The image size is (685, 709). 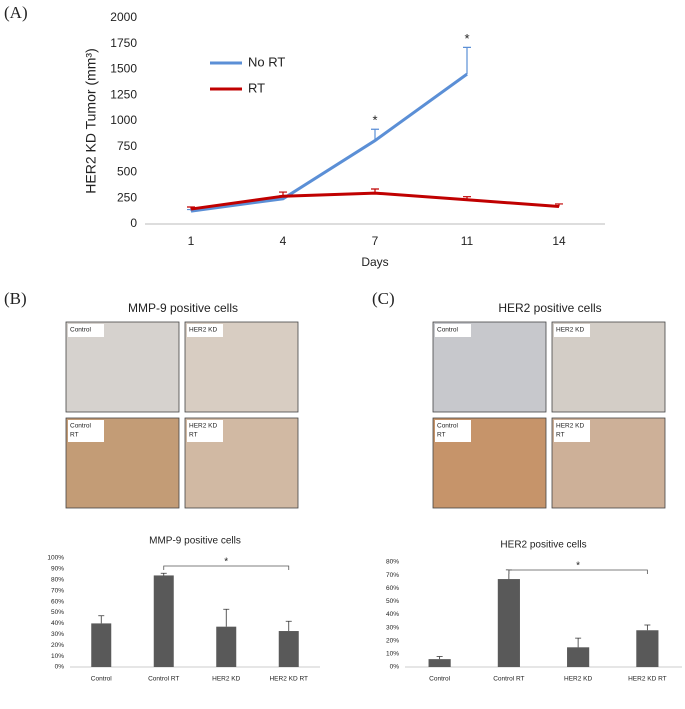 I want to click on chart-title: MMP-9 positive cells, so click(x=195, y=541).